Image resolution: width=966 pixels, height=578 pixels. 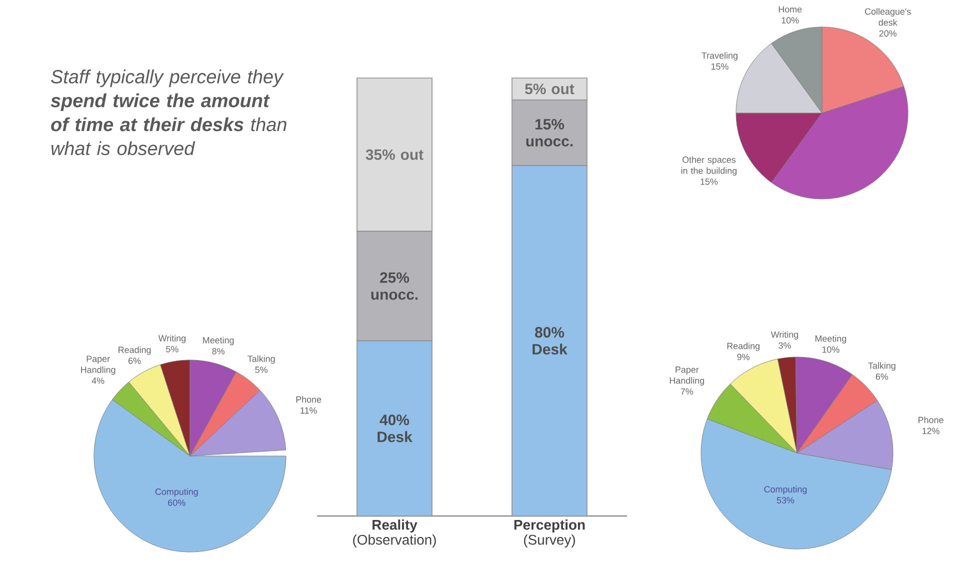 What do you see at coordinates (709, 166) in the screenshot?
I see `slice-label: Other spaces in the building` at bounding box center [709, 166].